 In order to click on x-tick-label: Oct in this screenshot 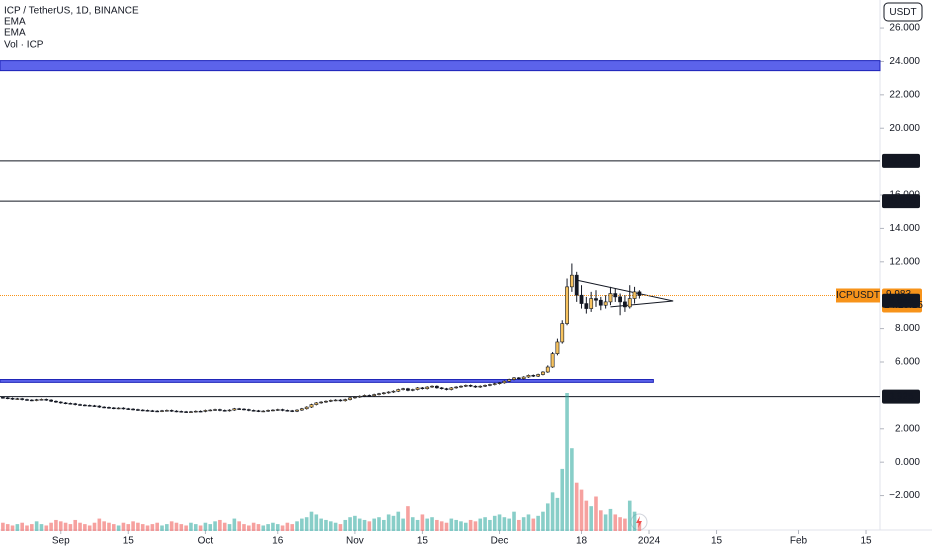, I will do `click(206, 541)`.